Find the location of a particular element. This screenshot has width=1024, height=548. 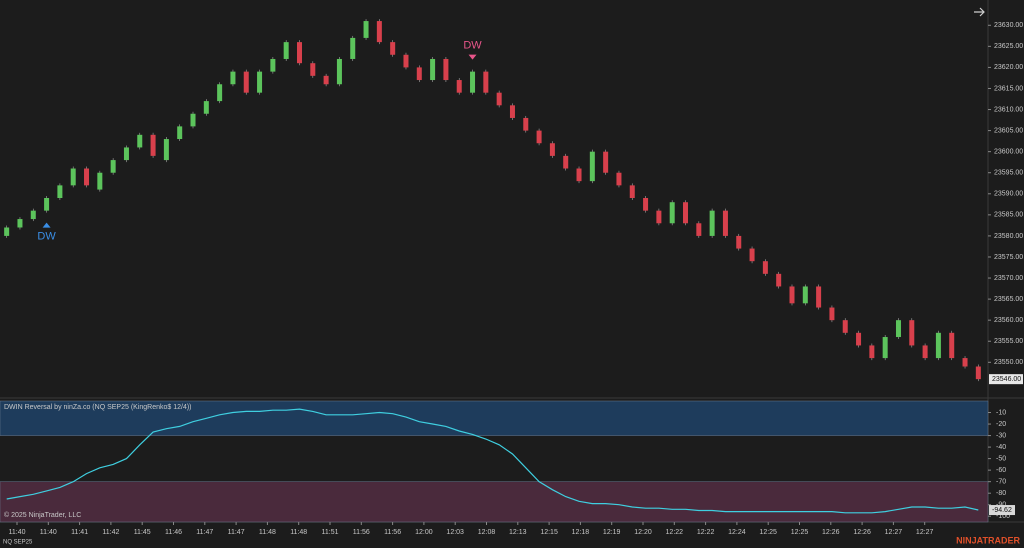

y-tick-label: 23620.00 is located at coordinates (1008, 67).